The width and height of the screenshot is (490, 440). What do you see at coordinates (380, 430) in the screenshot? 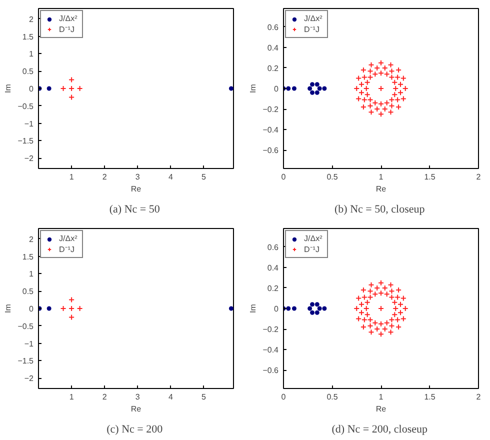
I see `text: (d) Nc = 200, closeup` at bounding box center [380, 430].